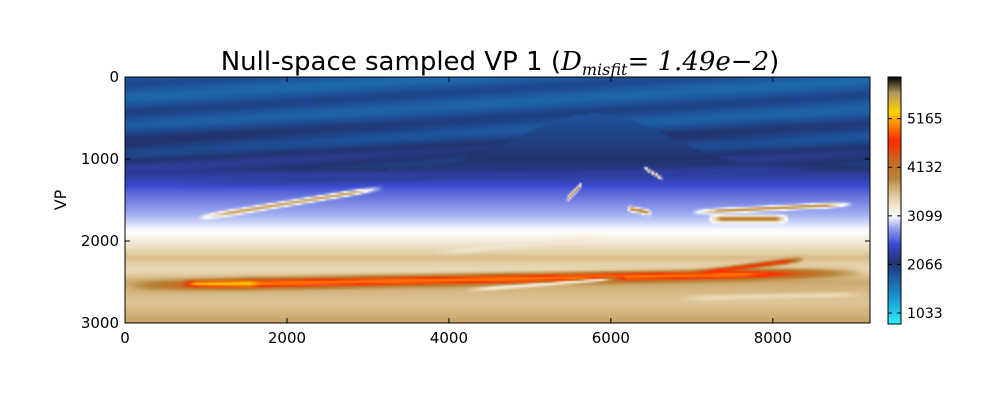  What do you see at coordinates (774, 62) in the screenshot?
I see `title-suffix: )` at bounding box center [774, 62].